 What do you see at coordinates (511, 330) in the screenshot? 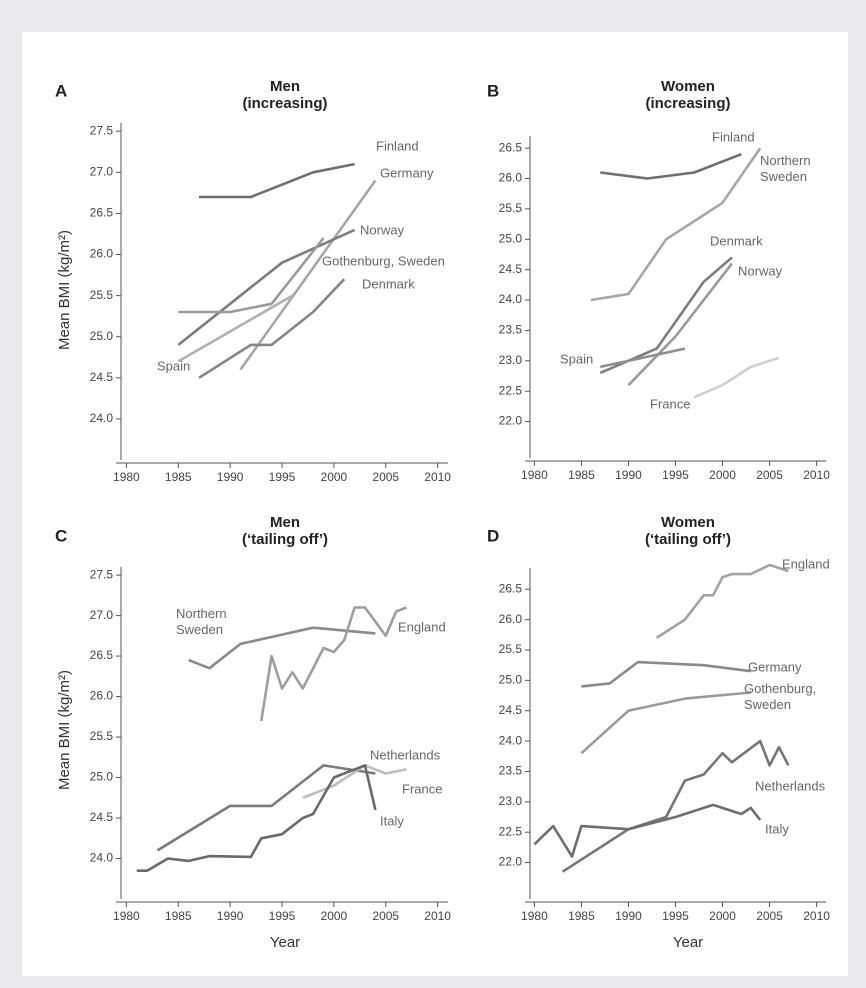
I see `y-tick-label: 23.5` at bounding box center [511, 330].